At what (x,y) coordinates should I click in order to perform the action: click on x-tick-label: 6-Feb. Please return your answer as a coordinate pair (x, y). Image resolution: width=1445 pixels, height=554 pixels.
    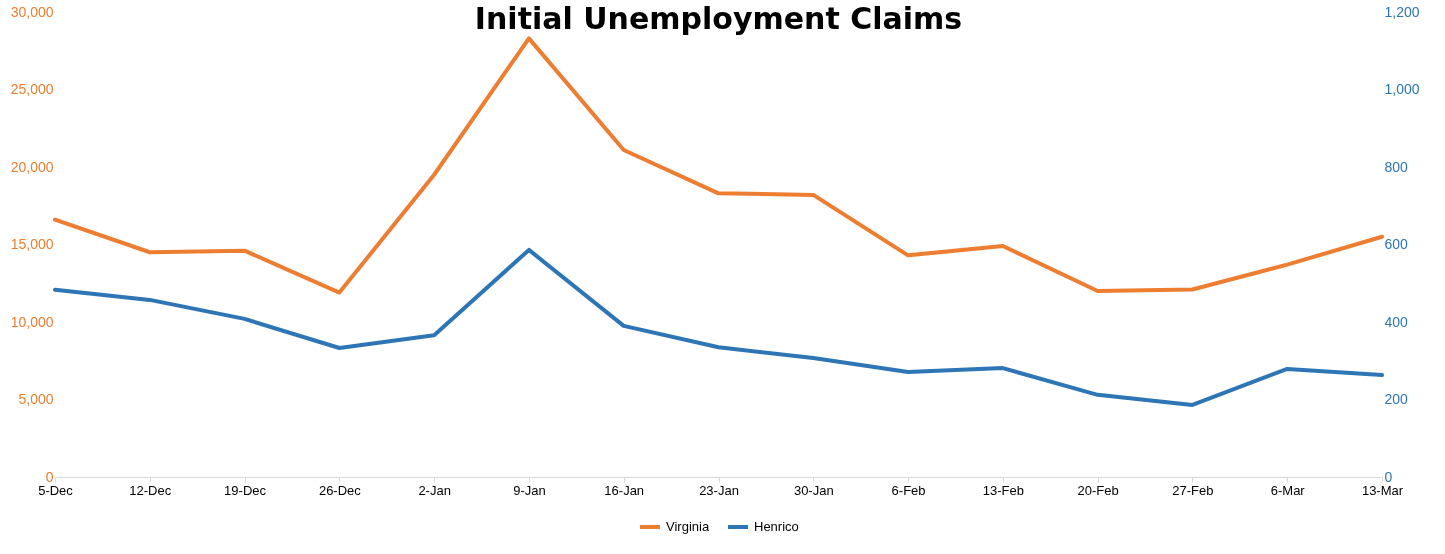
    Looking at the image, I should click on (908, 490).